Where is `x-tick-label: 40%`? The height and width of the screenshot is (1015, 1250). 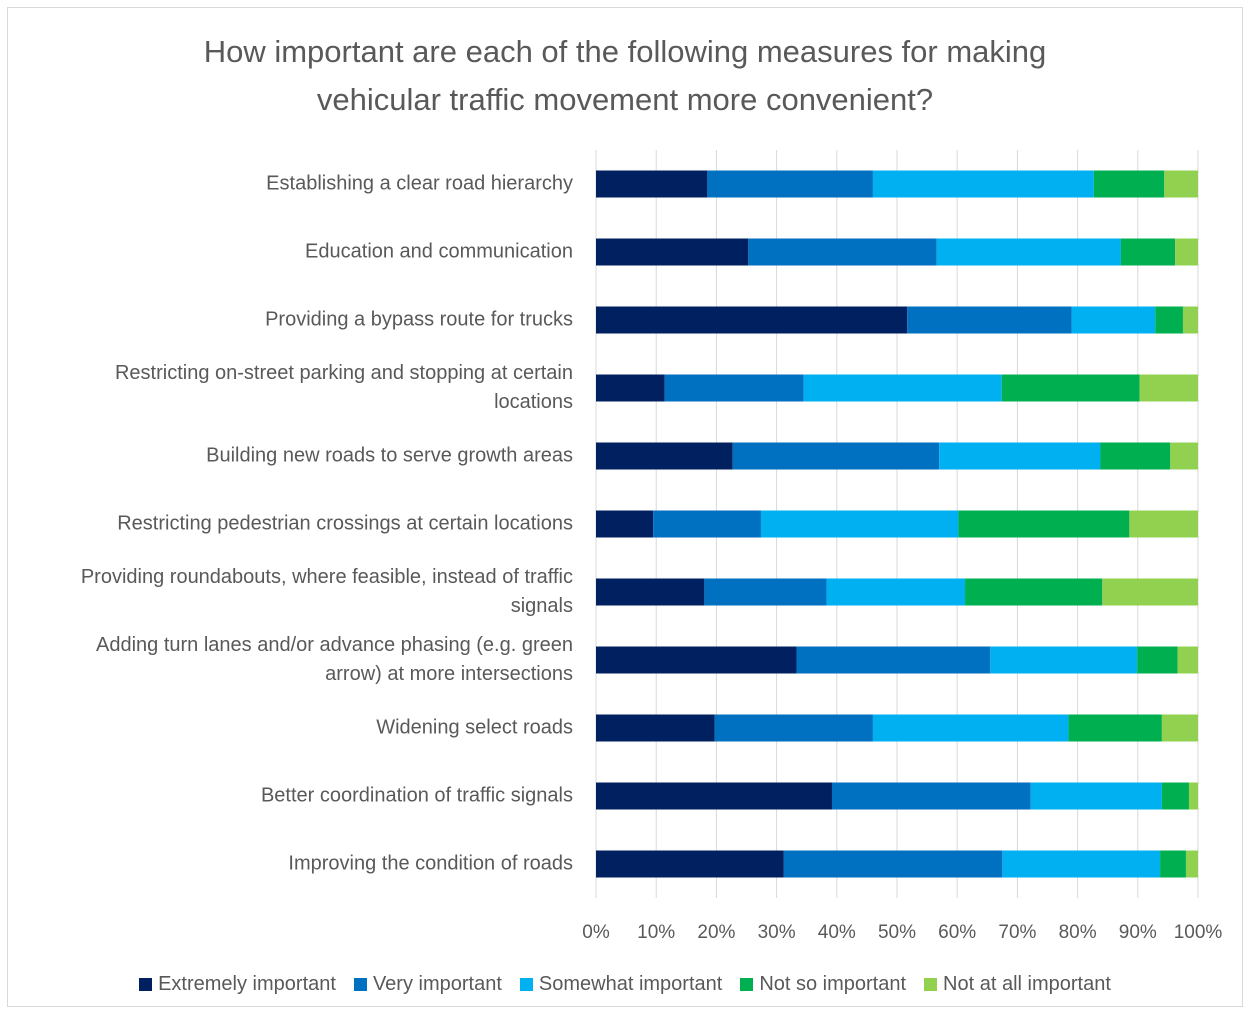 x-tick-label: 40% is located at coordinates (837, 932).